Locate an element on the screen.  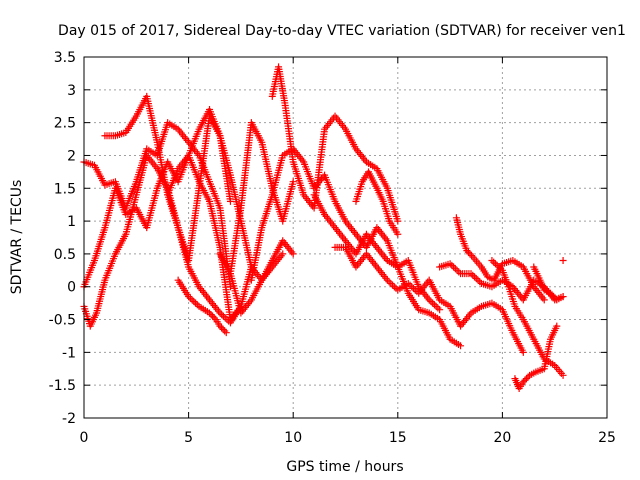
data-point-track-d is located at coordinates (230, 201).